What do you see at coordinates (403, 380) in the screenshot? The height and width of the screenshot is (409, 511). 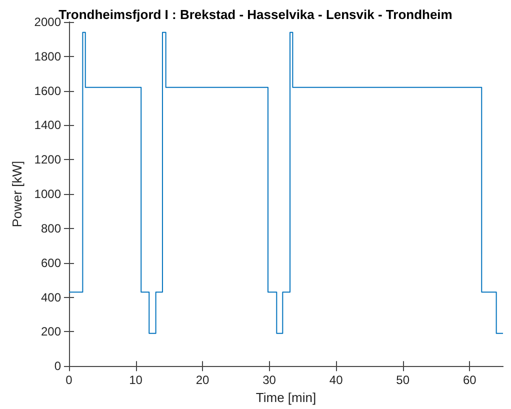 I see `x-tick-label: 50` at bounding box center [403, 380].